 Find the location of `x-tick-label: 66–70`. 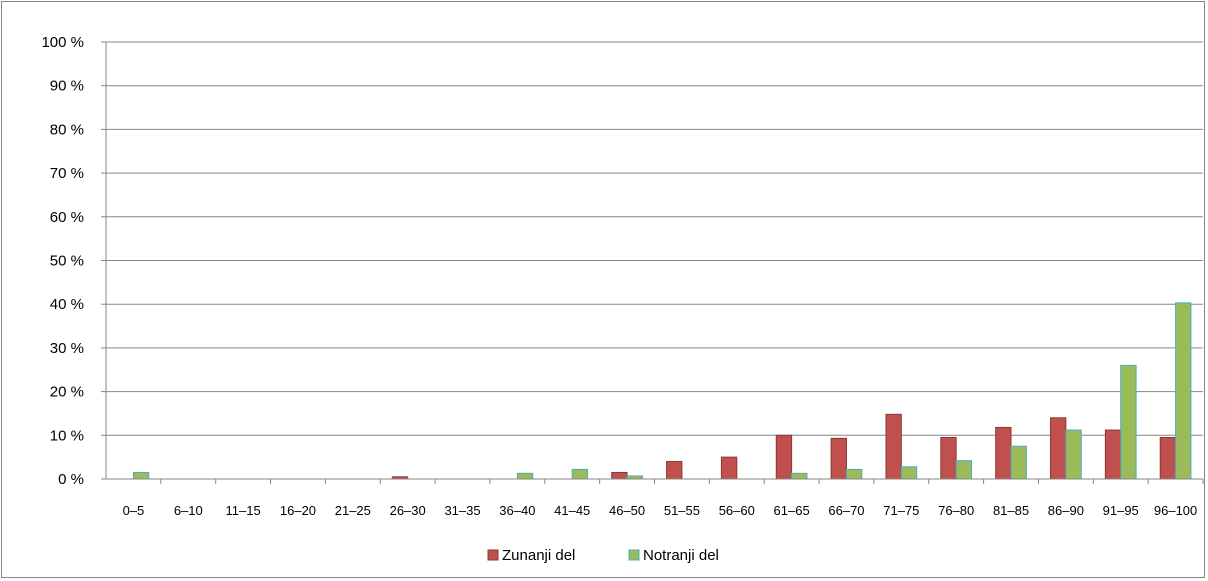

x-tick-label: 66–70 is located at coordinates (846, 510).